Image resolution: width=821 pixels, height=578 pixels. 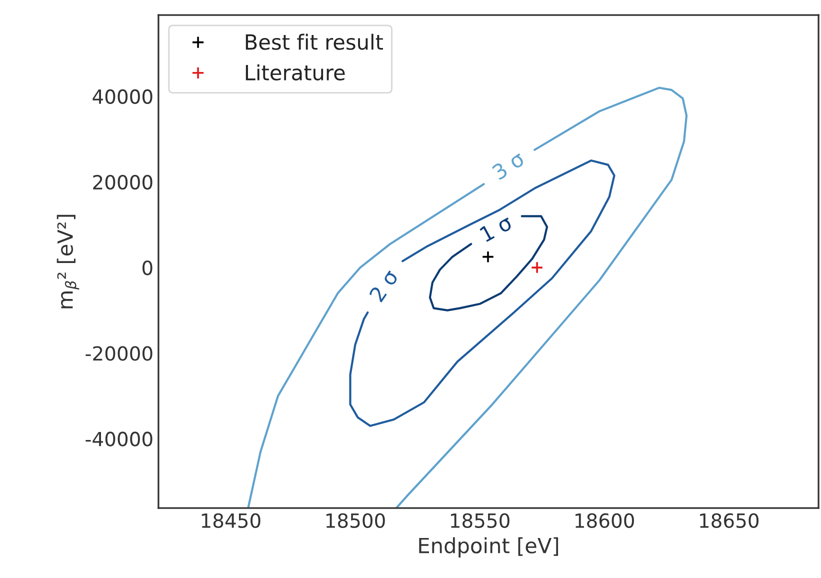 I want to click on y-axis-title: m$_{β}$² [eV²], so click(x=68, y=261).